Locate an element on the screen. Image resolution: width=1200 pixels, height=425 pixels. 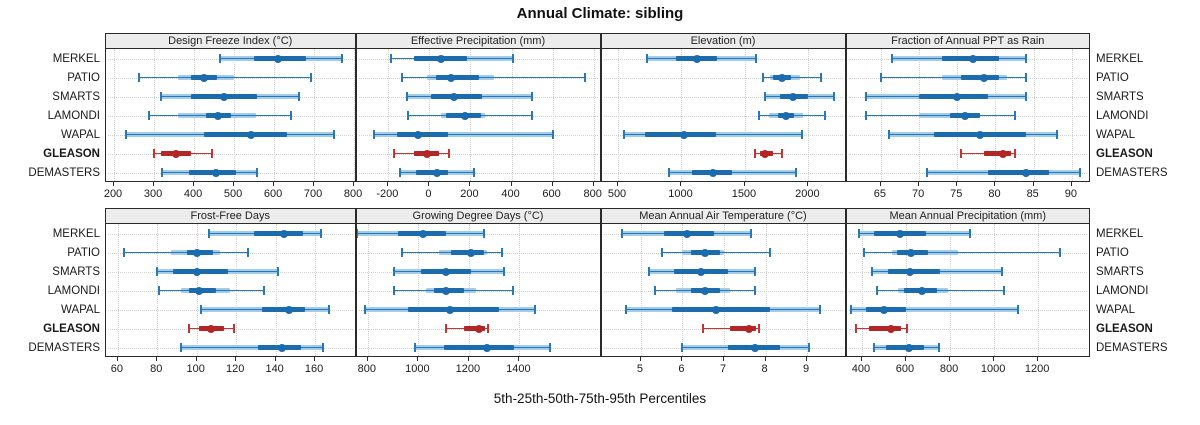
axis-tick-label: 6 is located at coordinates (681, 369).